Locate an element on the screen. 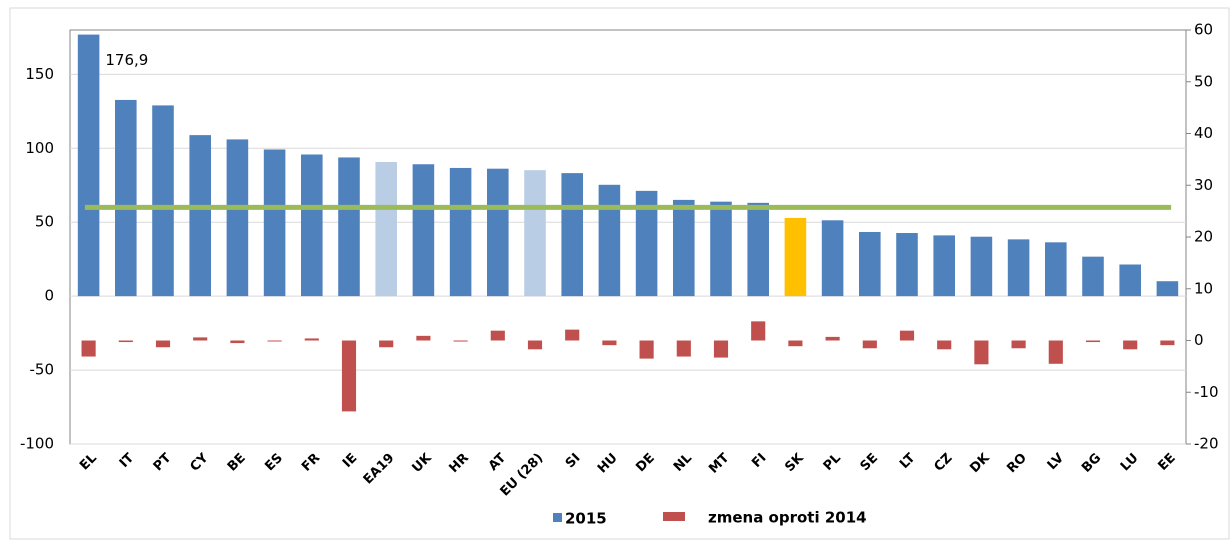 This screenshot has width=1231, height=541. x-tick-label: CY is located at coordinates (199, 462).